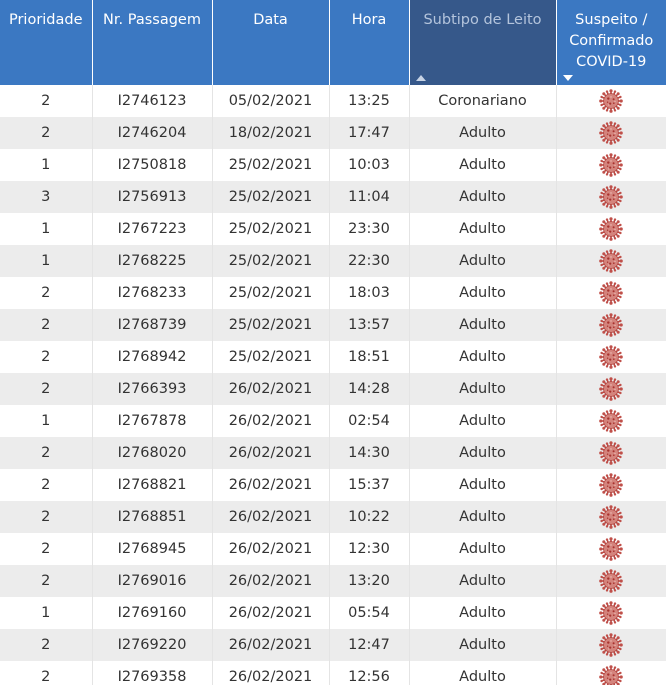 The image size is (667, 685). Describe the element at coordinates (369, 613) in the screenshot. I see `hora-value: 05:54` at that location.